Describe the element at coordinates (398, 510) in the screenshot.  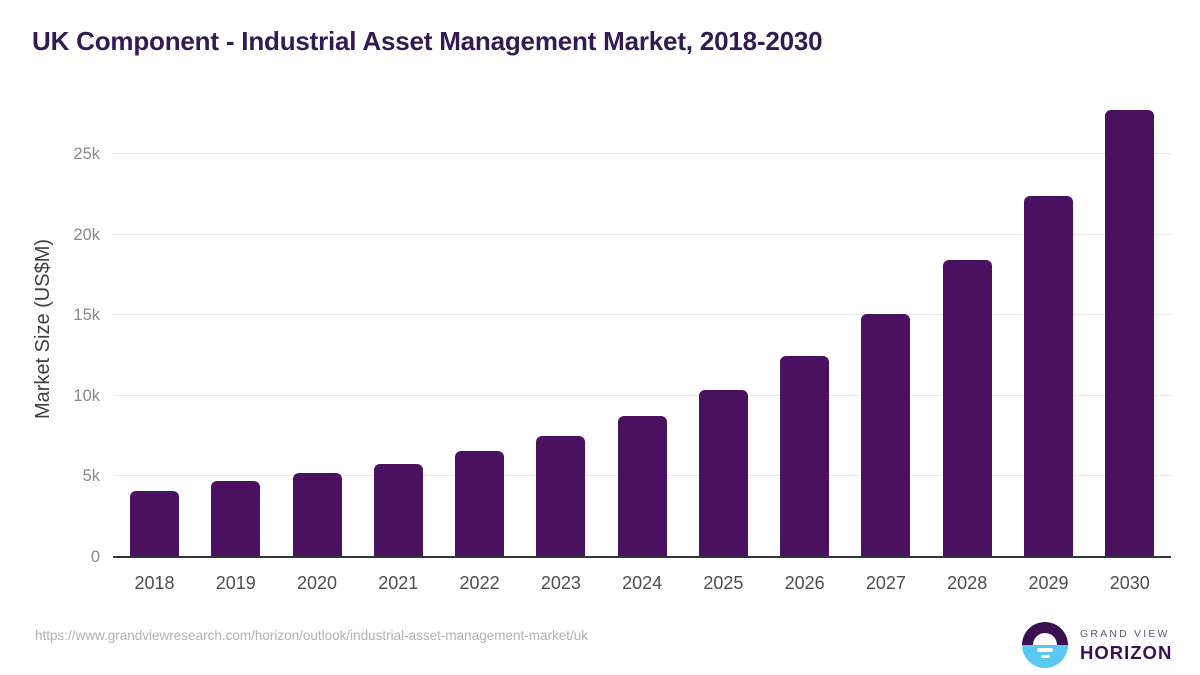
I see `bar-2021` at that location.